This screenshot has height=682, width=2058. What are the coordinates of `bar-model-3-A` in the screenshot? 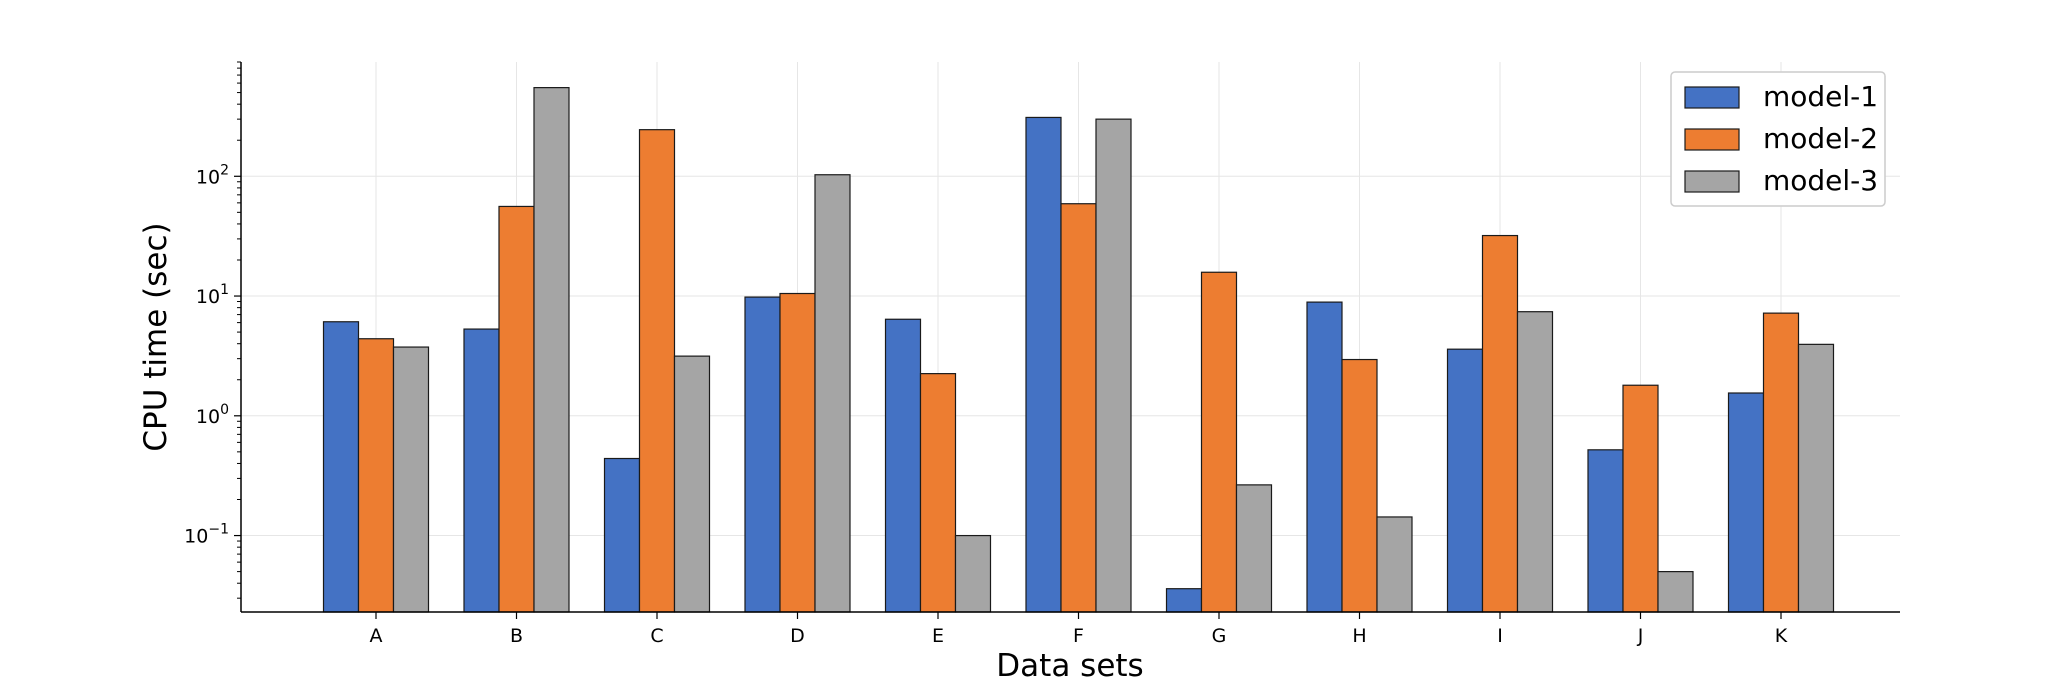 It's located at (411, 479).